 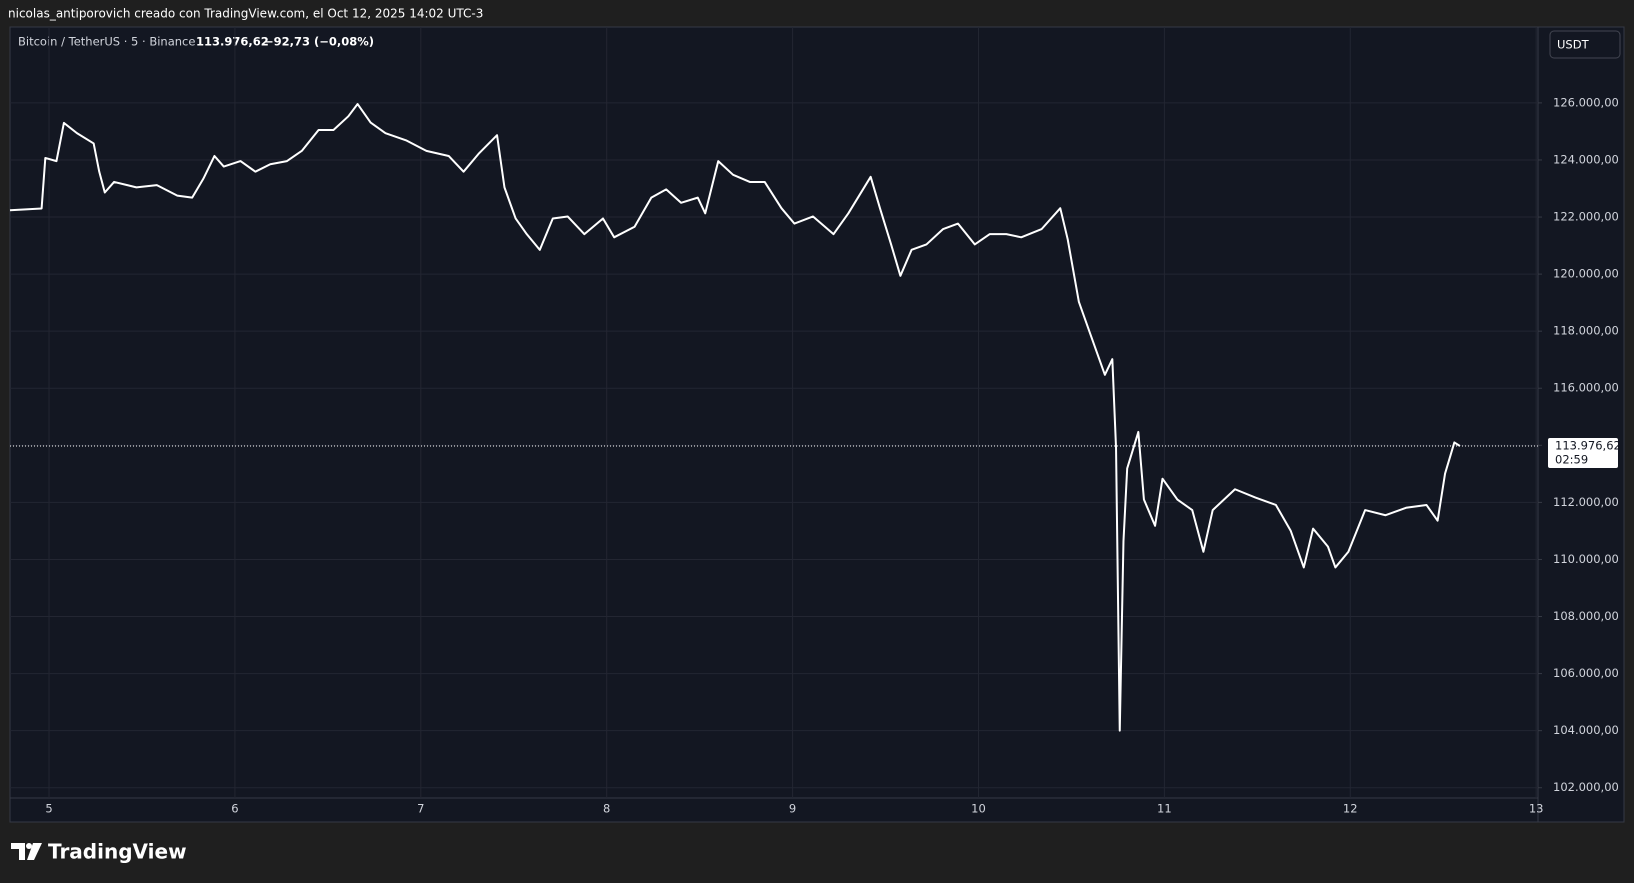 I want to click on y-tick-label: 118.000,00, so click(x=1586, y=331).